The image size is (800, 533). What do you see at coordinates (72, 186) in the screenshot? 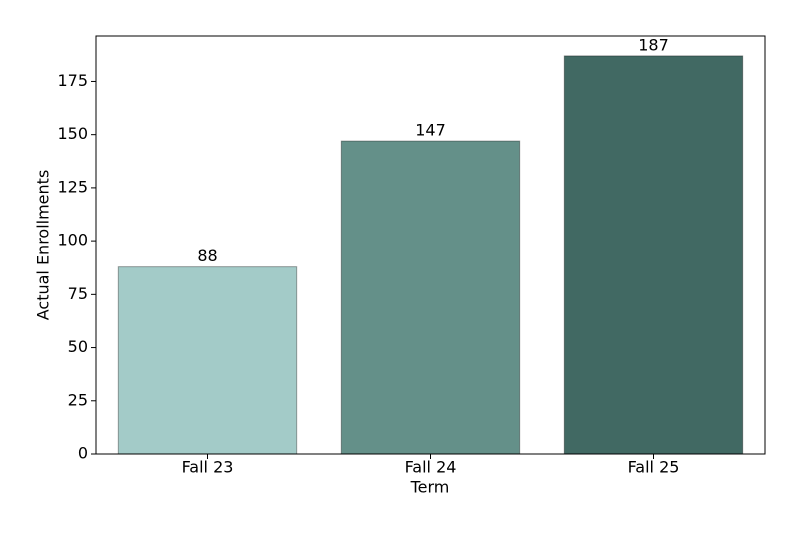
I see `y-tick-label: 125` at bounding box center [72, 186].